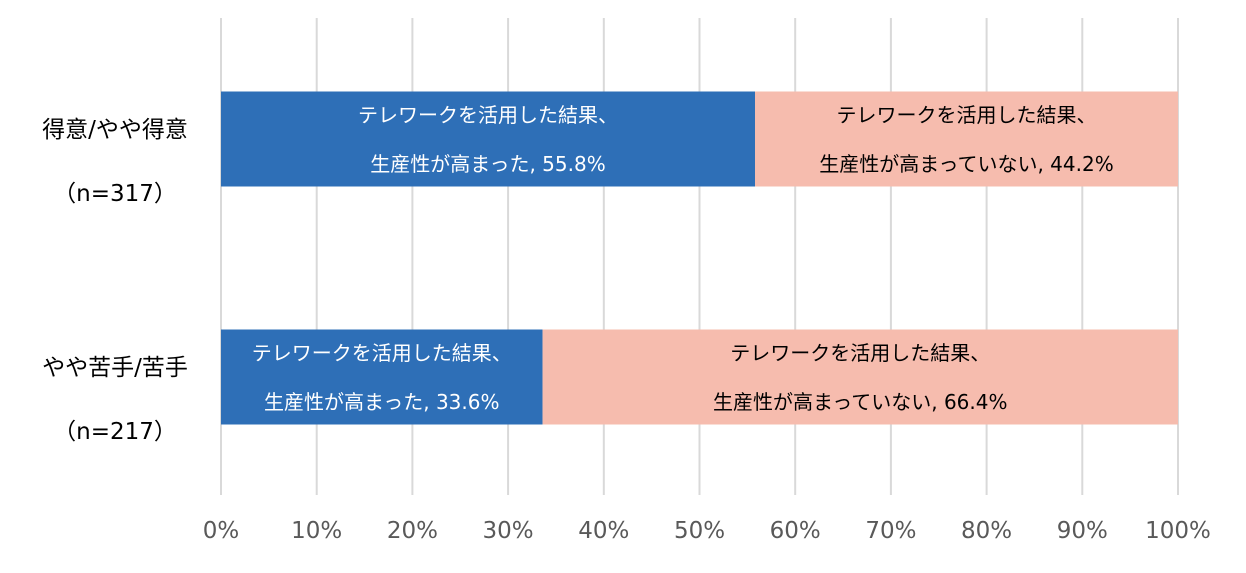 This screenshot has height=573, width=1246. What do you see at coordinates (316, 531) in the screenshot?
I see `x-tick-label-10: 10%` at bounding box center [316, 531].